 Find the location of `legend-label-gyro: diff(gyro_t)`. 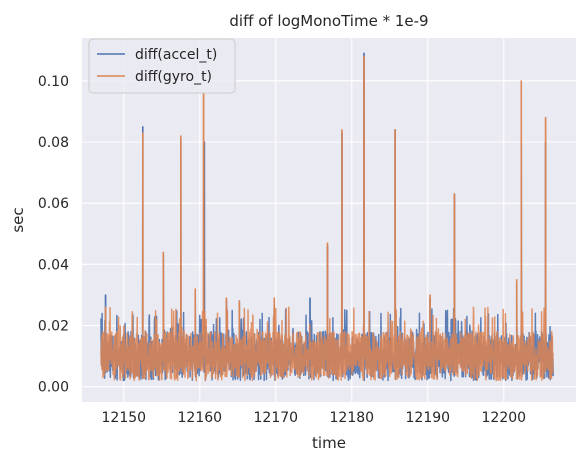

legend-label-gyro: diff(gyro_t) is located at coordinates (173, 77).